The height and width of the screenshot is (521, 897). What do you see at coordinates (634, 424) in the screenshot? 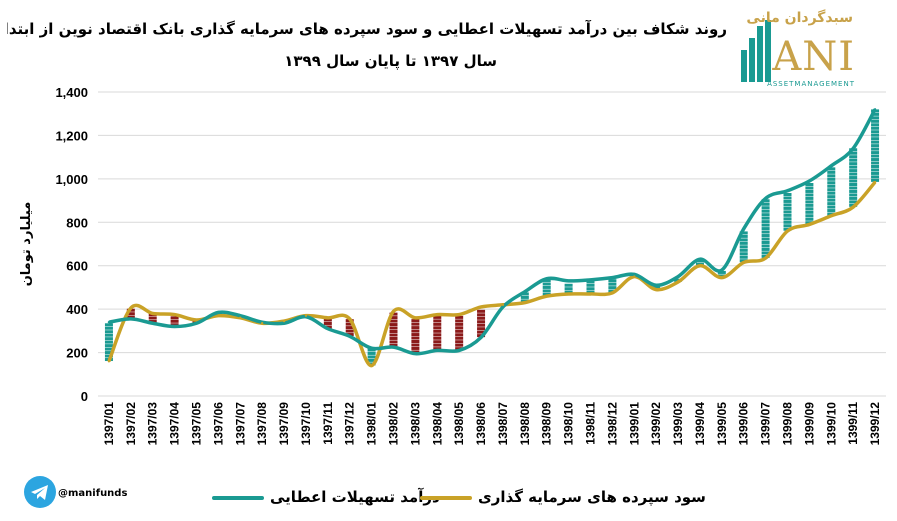
I see `x-tick-label: 1399/01` at bounding box center [634, 424].